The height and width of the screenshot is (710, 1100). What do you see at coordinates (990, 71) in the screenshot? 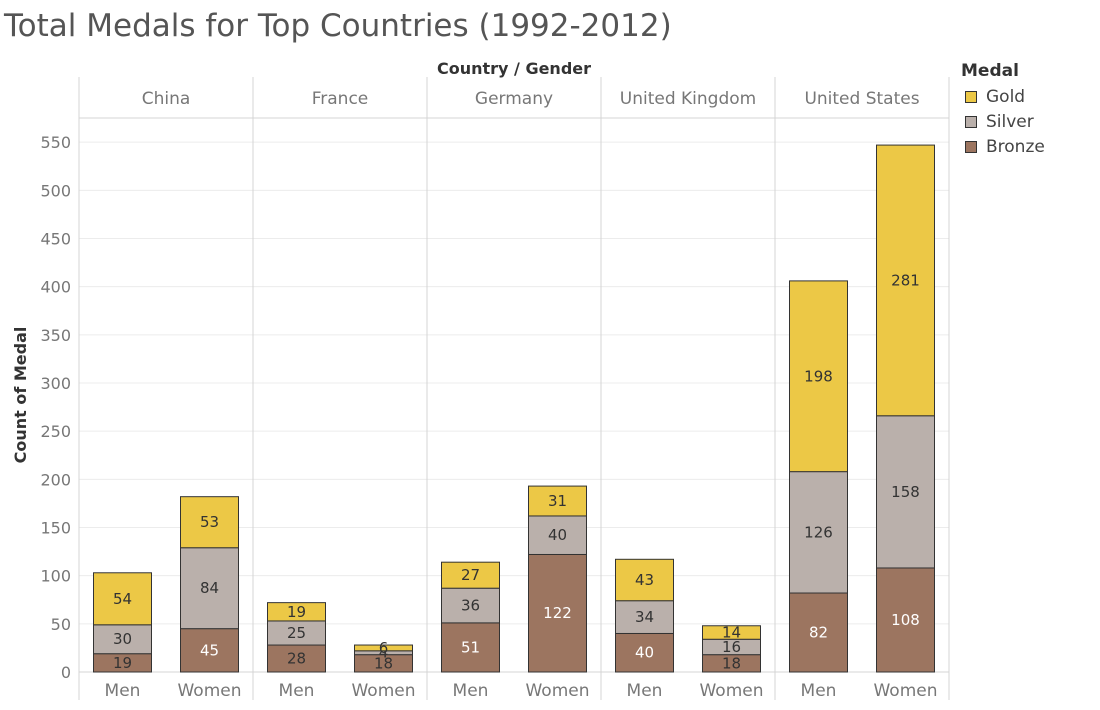
I see `legend-title: Medal` at bounding box center [990, 71].